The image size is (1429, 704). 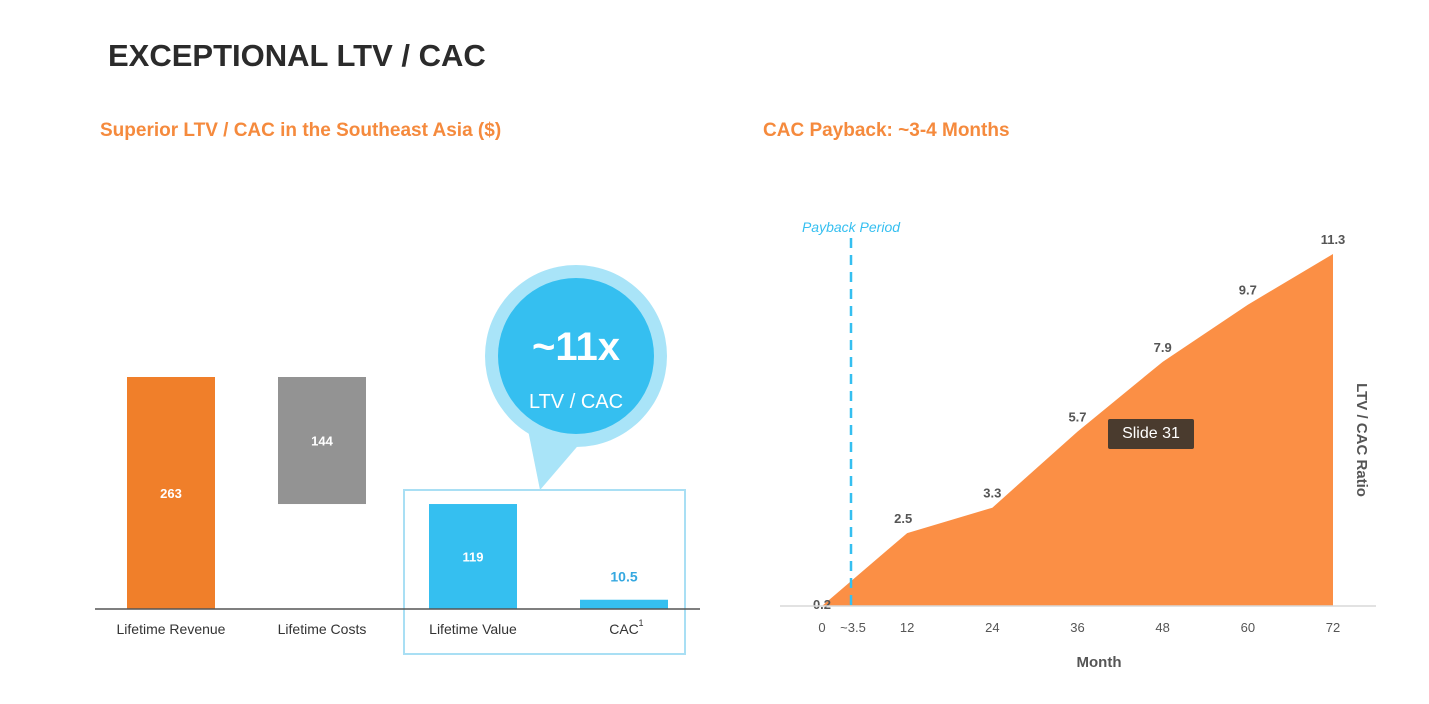 What do you see at coordinates (821, 627) in the screenshot?
I see `x-tick-label: 0` at bounding box center [821, 627].